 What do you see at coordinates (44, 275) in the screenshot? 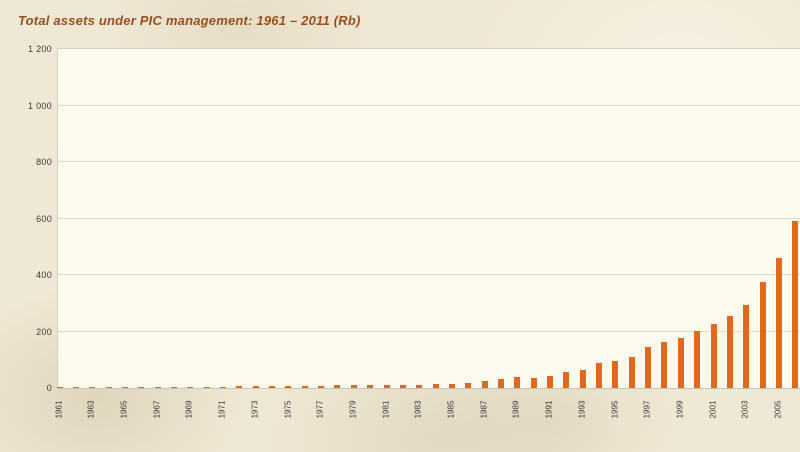
I see `y-axis-label-400: 400` at bounding box center [44, 275].